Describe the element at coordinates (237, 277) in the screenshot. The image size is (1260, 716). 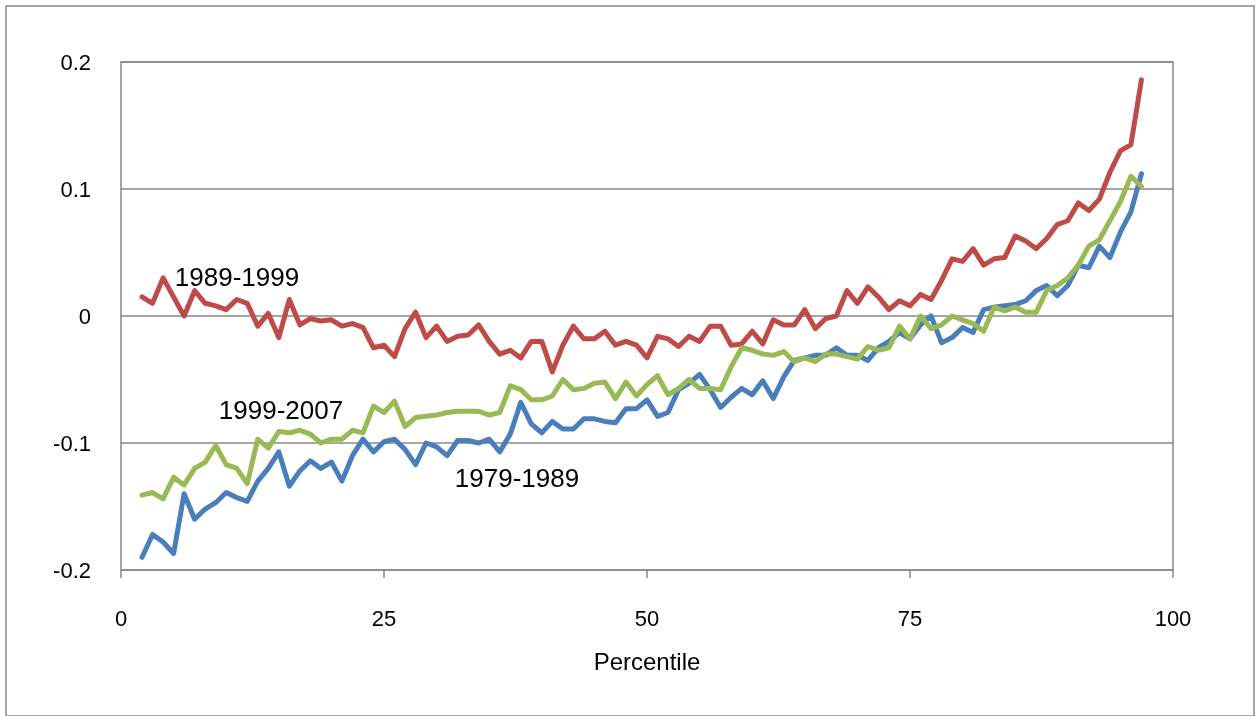
I see `series-label: 1989-1999` at that location.